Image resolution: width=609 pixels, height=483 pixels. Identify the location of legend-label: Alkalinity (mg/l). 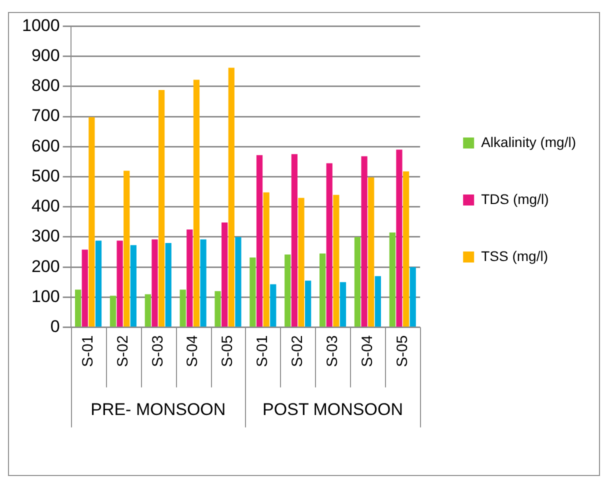
(532, 142).